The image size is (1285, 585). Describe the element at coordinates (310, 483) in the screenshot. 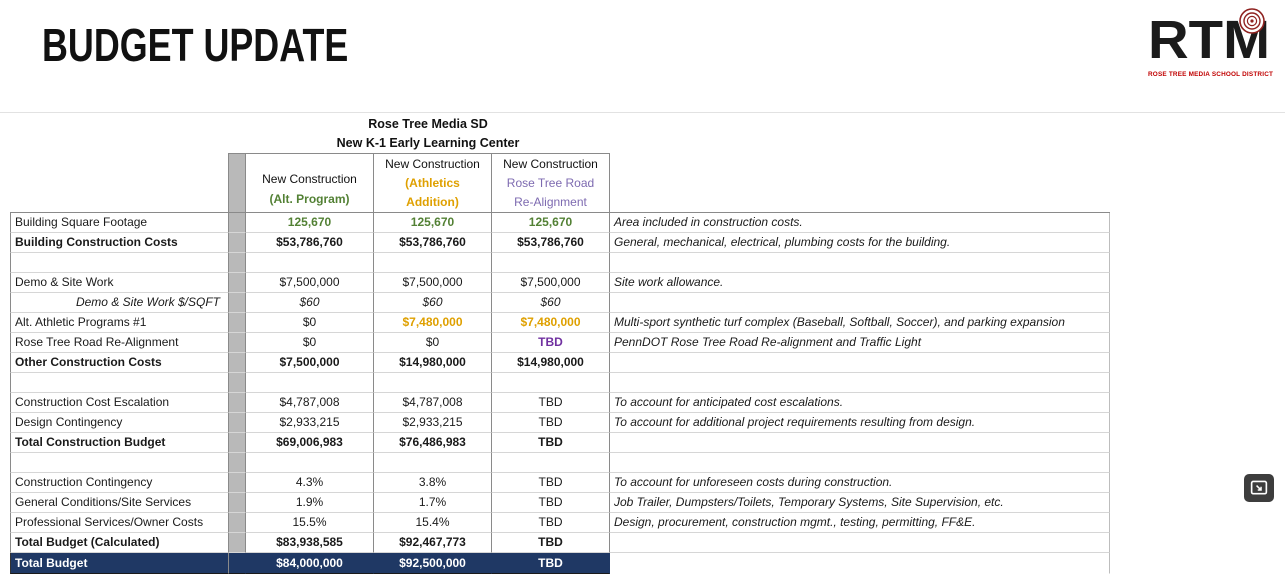

I see `value-cell: 4.3%` at that location.